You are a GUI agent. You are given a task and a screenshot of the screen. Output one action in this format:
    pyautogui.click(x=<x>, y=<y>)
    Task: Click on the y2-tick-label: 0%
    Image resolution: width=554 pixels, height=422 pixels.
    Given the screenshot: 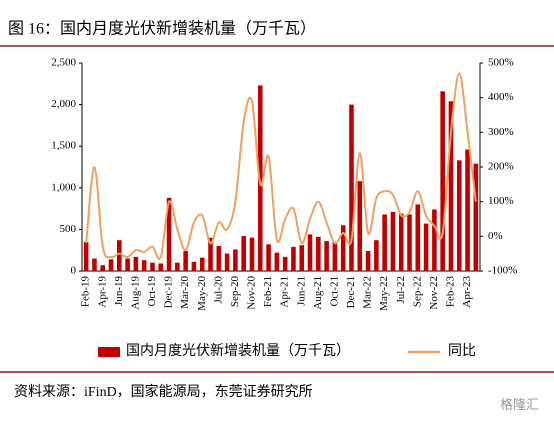 What is the action you would take?
    pyautogui.click(x=495, y=236)
    